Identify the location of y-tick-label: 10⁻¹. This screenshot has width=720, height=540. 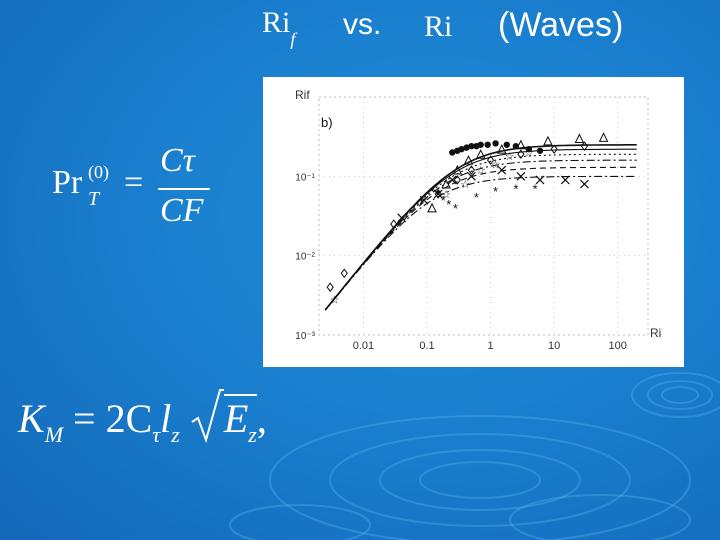
(305, 177).